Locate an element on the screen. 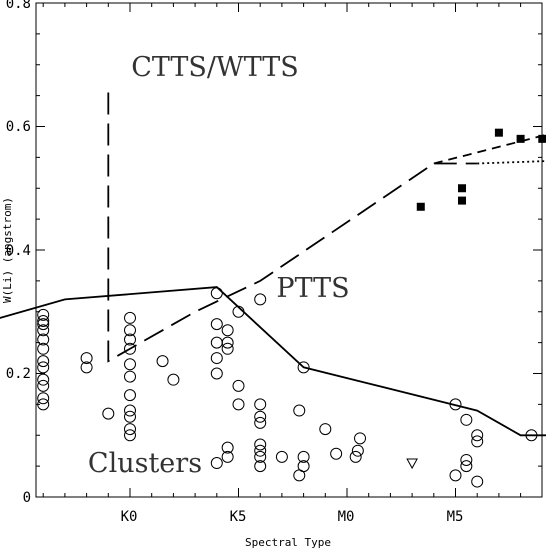 Image resolution: width=546 pixels, height=549 pixels. label-clusters: Clusters is located at coordinates (145, 463).